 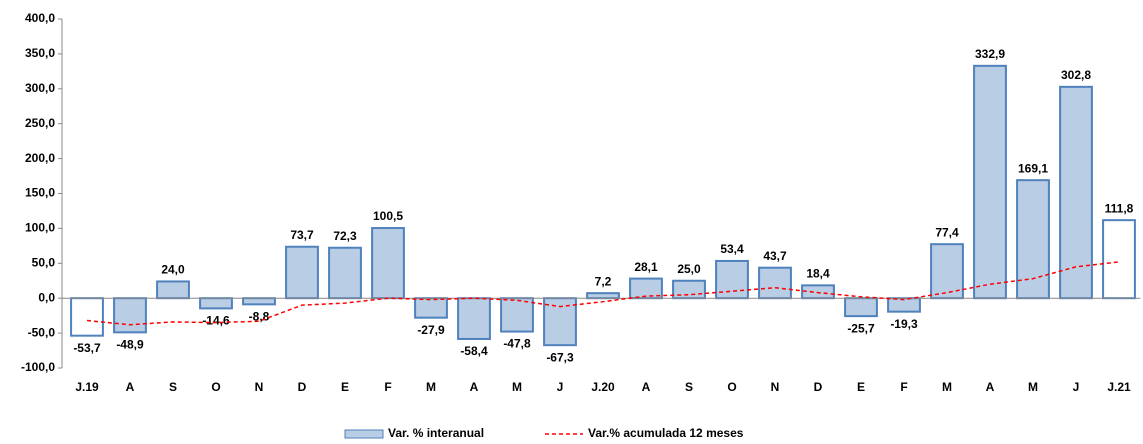 What do you see at coordinates (517, 344) in the screenshot?
I see `value-label: -47,8` at bounding box center [517, 344].